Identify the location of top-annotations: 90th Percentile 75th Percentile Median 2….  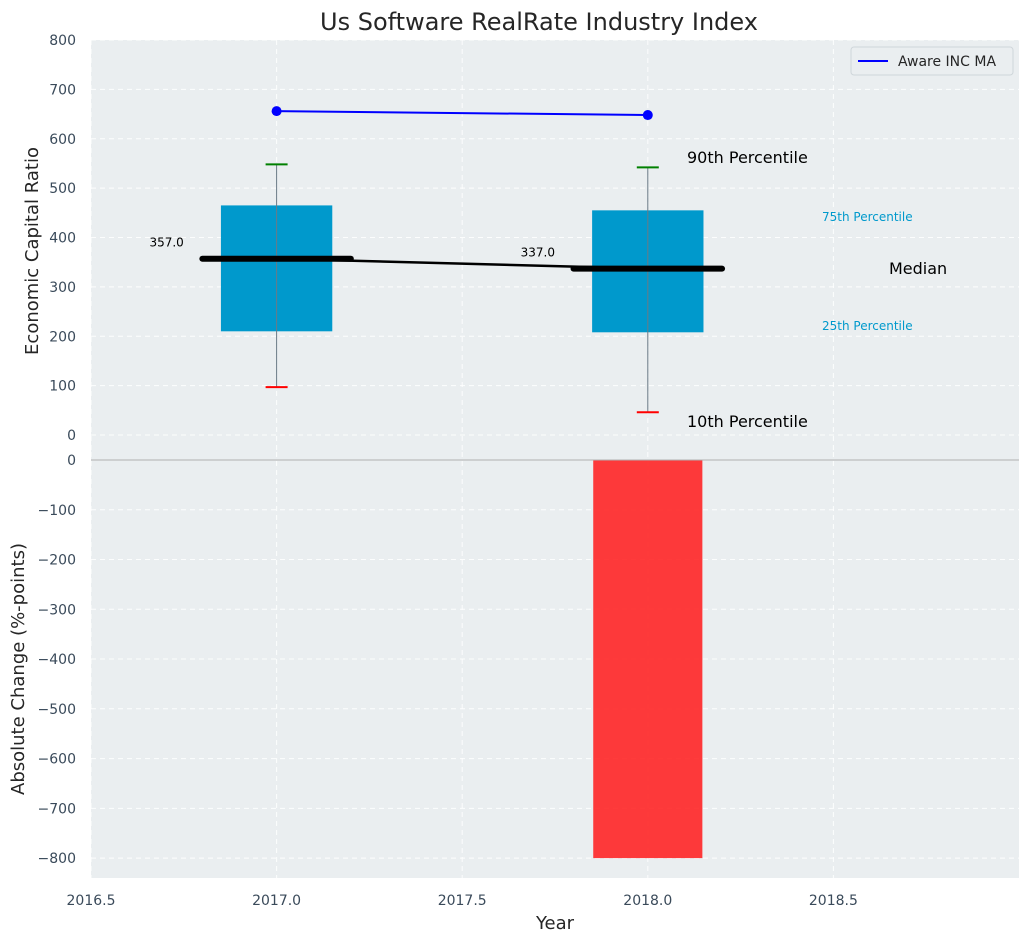
(817, 289).